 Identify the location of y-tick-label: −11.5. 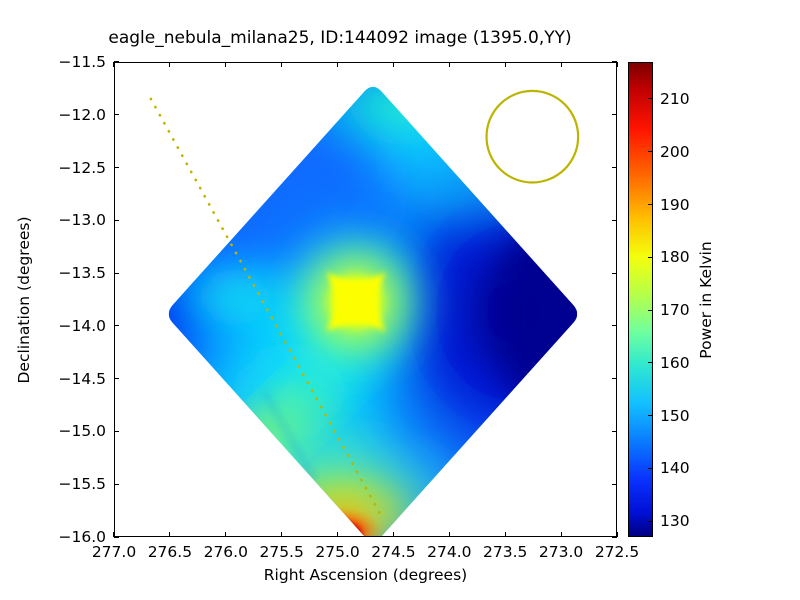
(82, 62).